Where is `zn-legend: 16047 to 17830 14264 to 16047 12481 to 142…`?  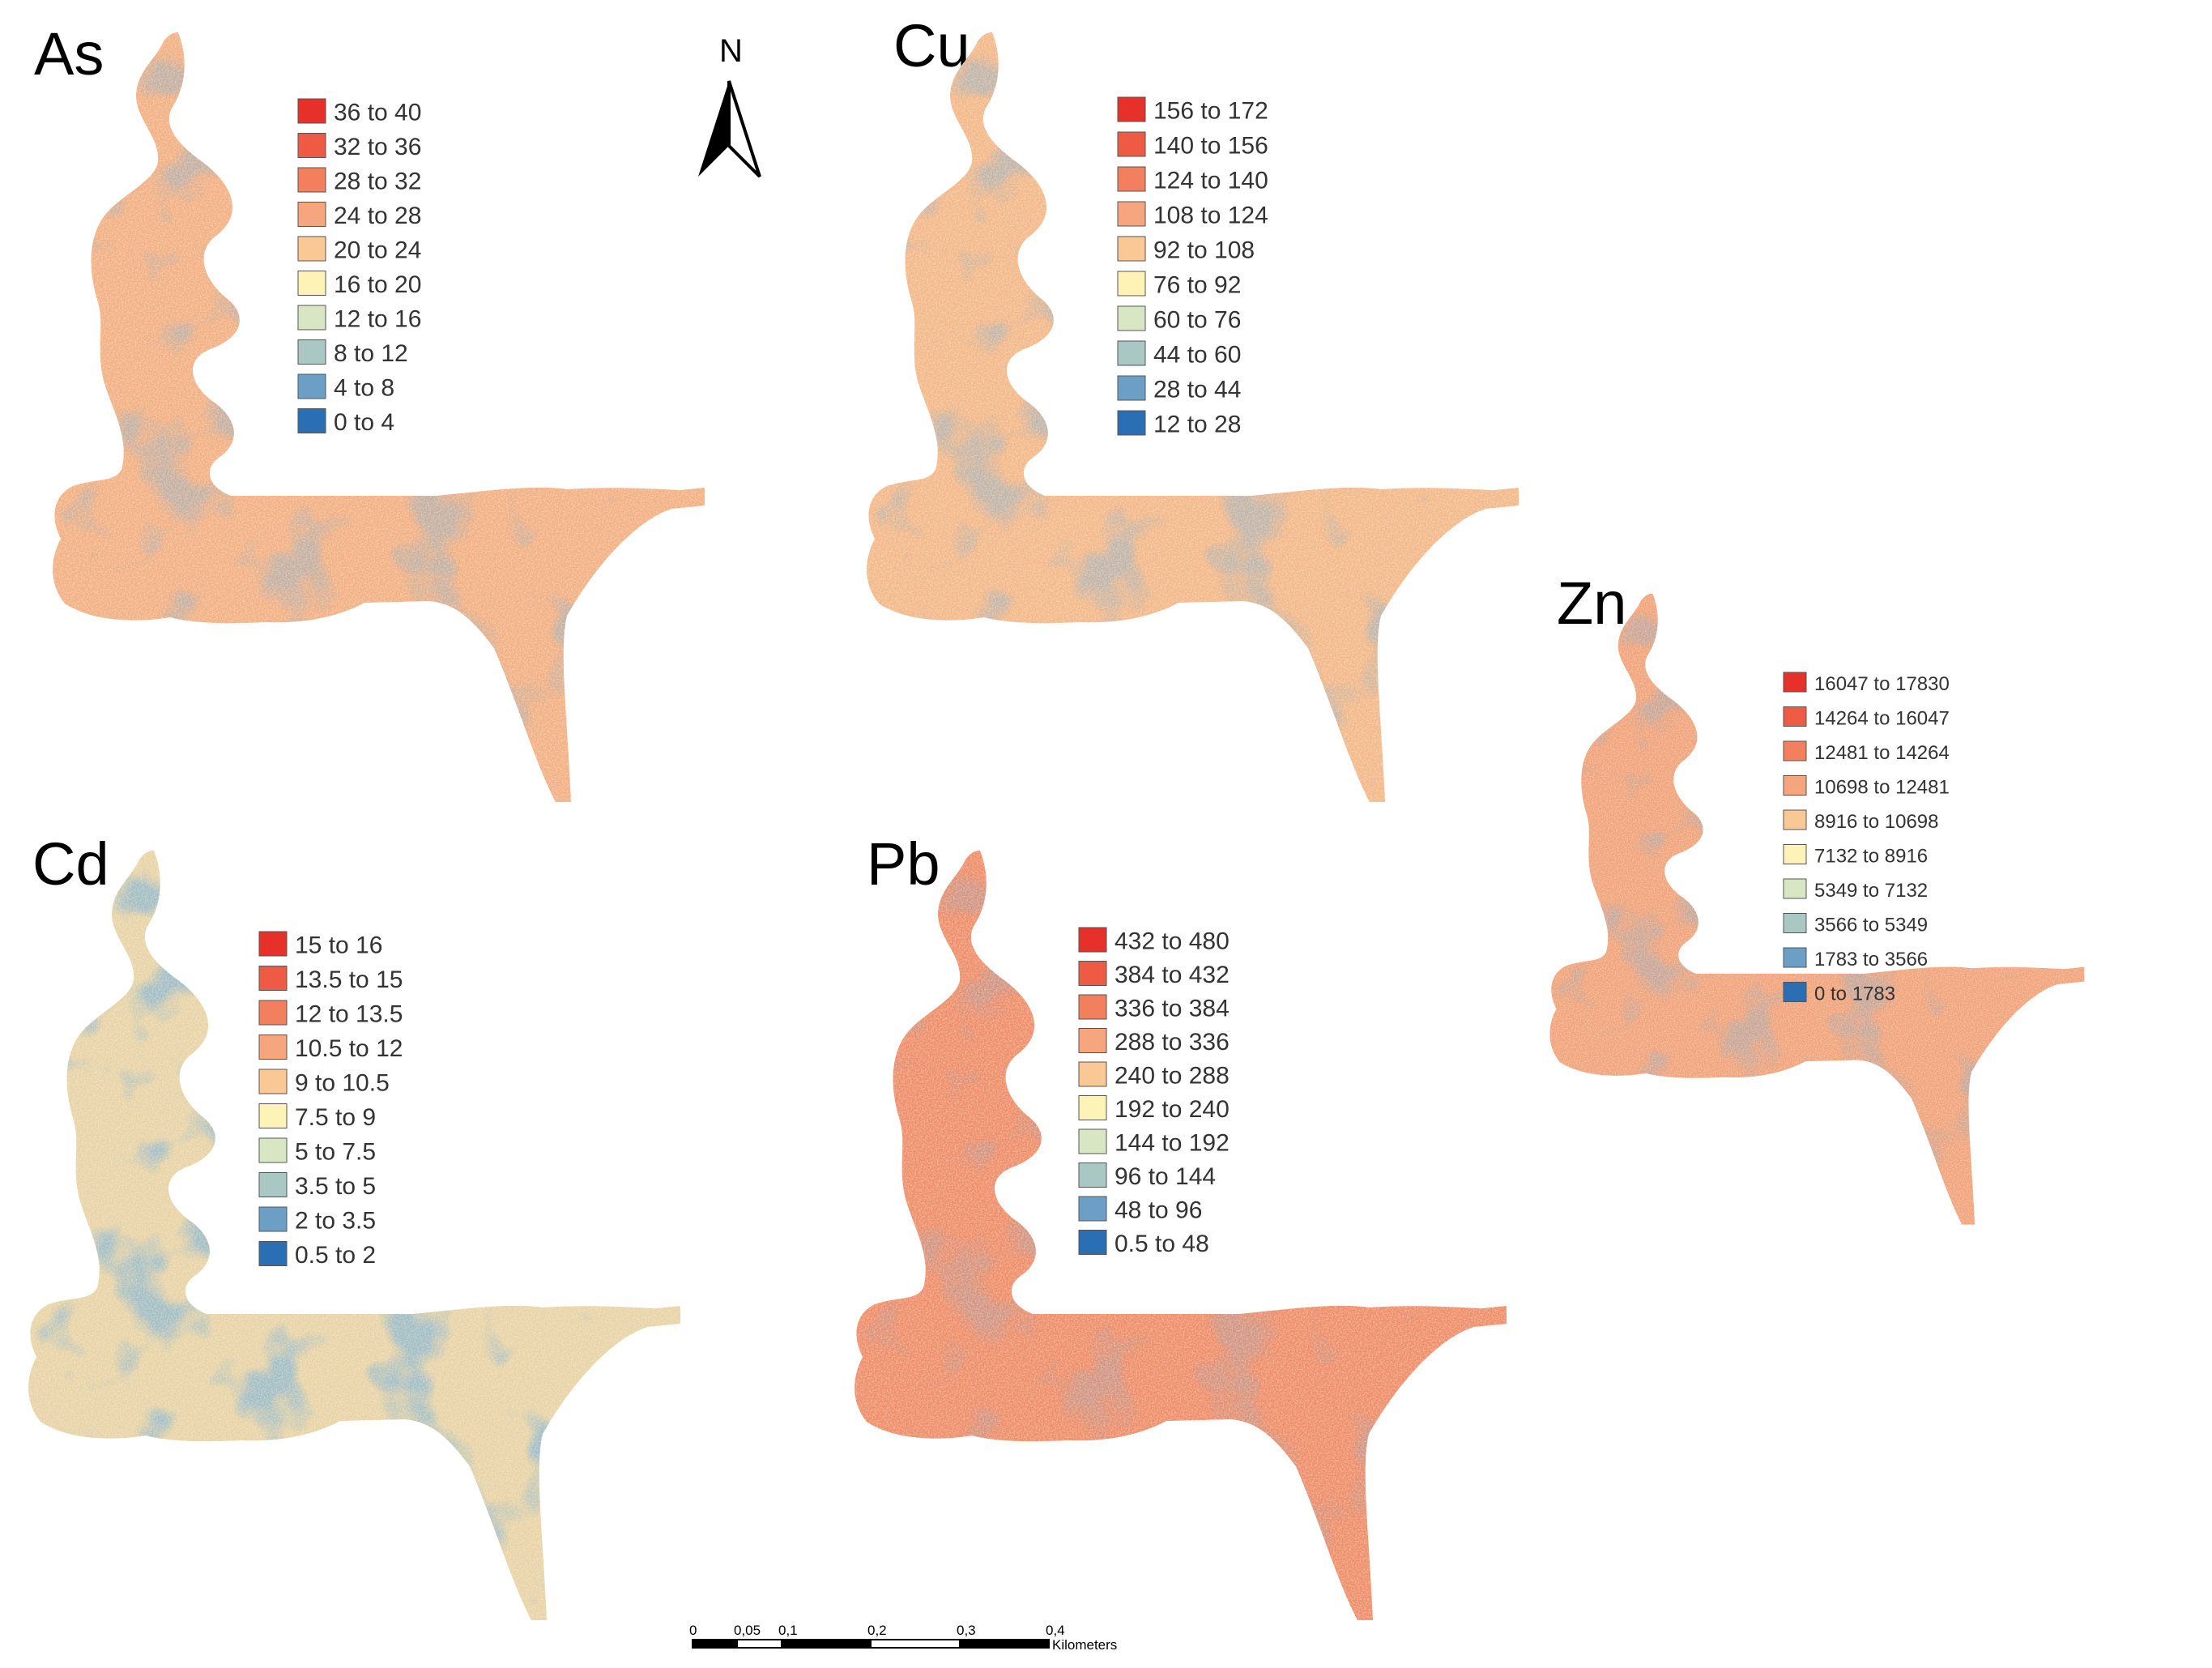 zn-legend: 16047 to 17830 14264 to 16047 12481 to 142… is located at coordinates (1866, 838).